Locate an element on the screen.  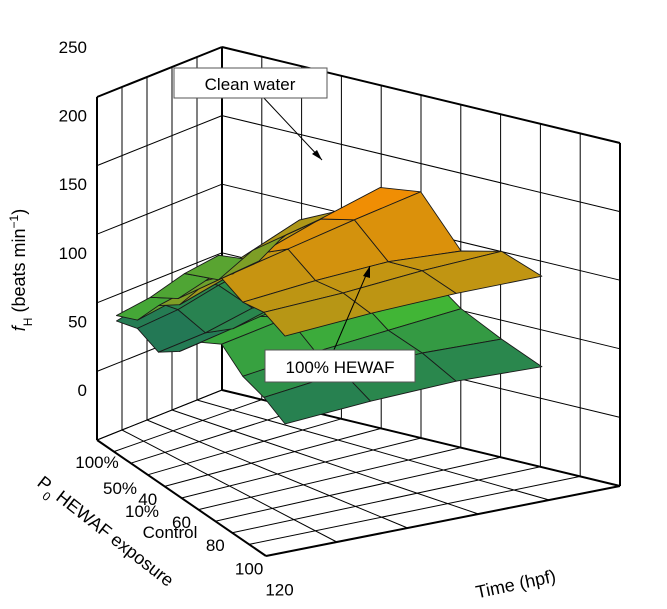
time-axis-title: Time (hpf) is located at coordinates (516, 584).